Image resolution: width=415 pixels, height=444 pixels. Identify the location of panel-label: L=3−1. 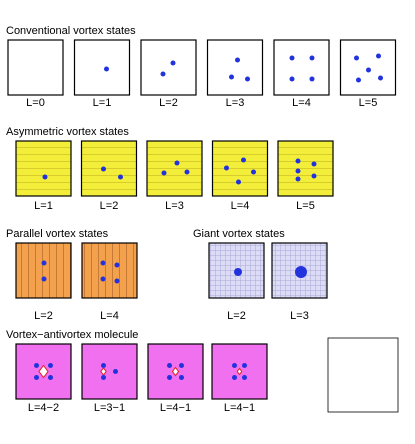
(109, 408).